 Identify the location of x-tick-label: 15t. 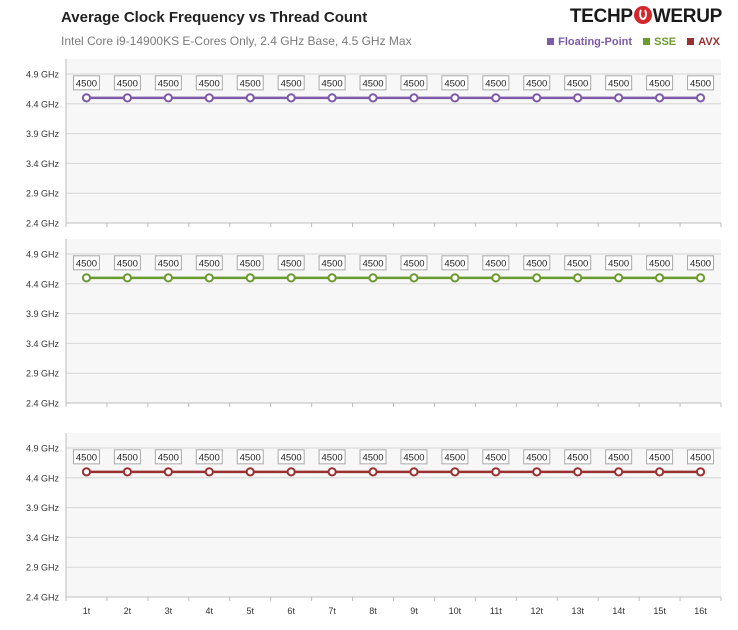
(659, 611).